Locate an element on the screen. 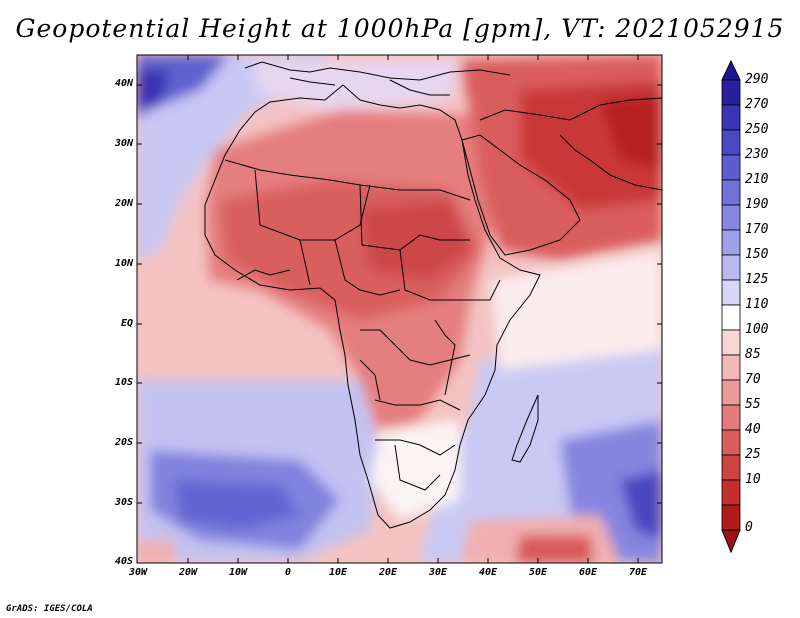 The image size is (800, 618). lat-label: 40N is located at coordinates (123, 83).